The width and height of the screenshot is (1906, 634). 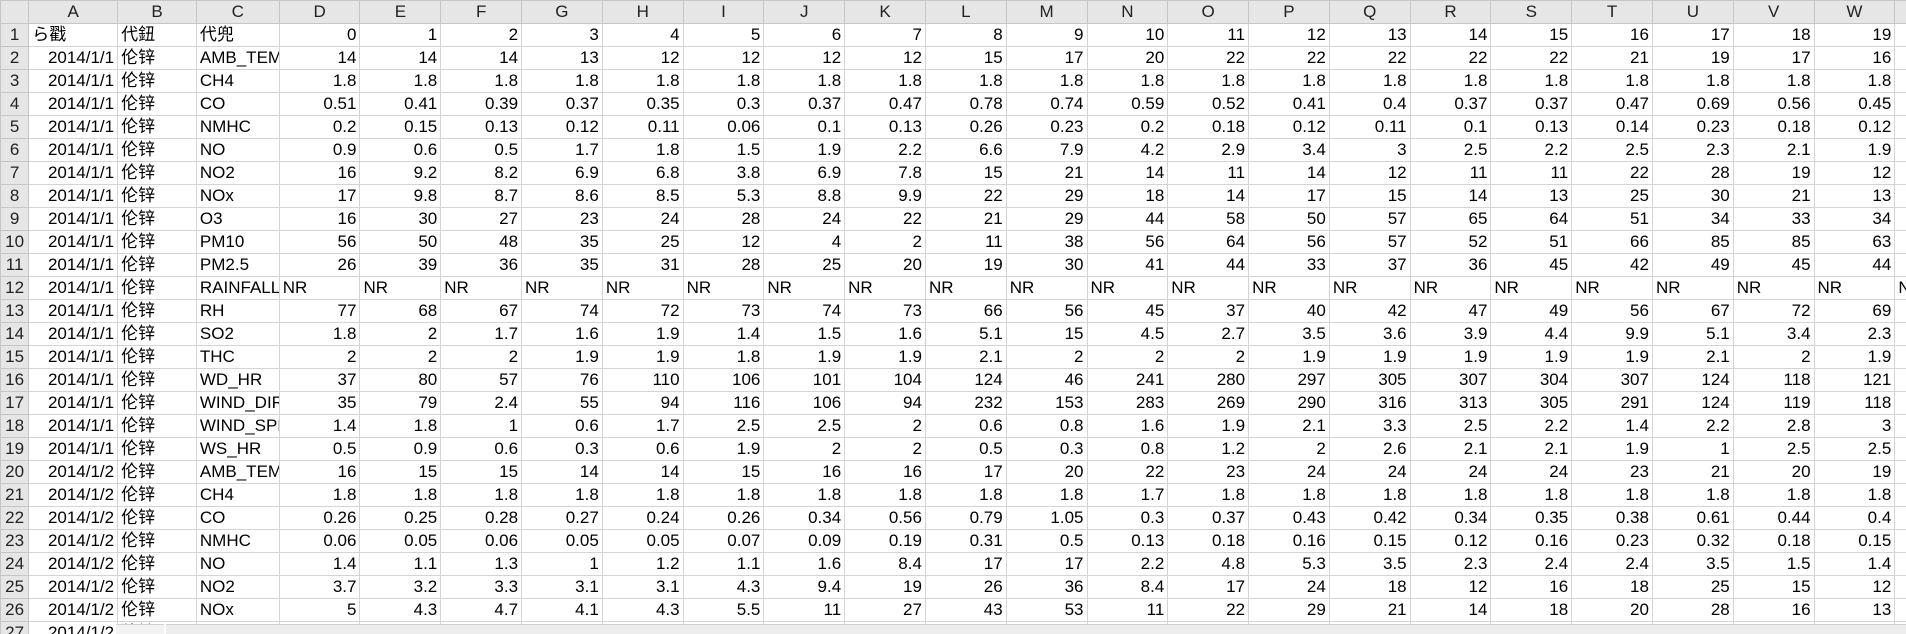 What do you see at coordinates (1369, 311) in the screenshot?
I see `cell: 42` at bounding box center [1369, 311].